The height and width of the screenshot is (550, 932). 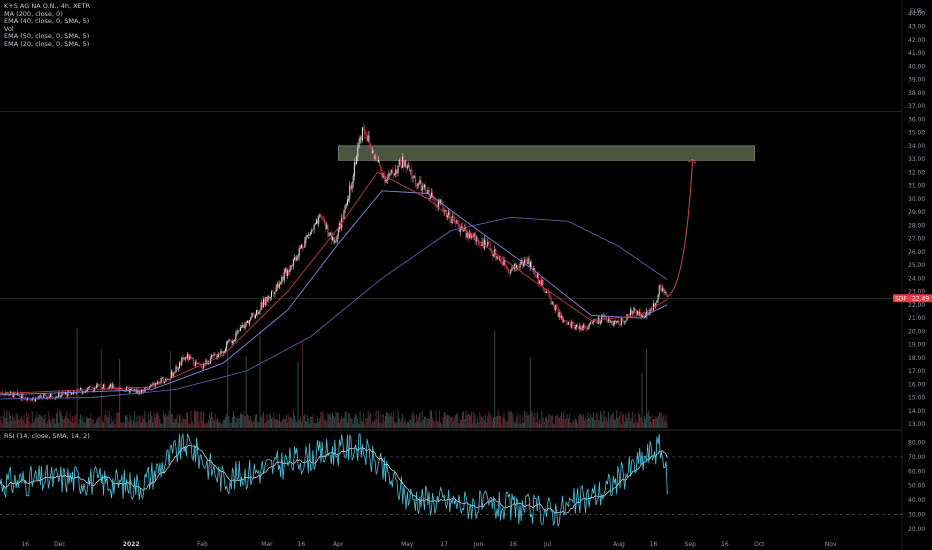 What do you see at coordinates (334, 479) in the screenshot?
I see `rsi-sma-line` at bounding box center [334, 479].